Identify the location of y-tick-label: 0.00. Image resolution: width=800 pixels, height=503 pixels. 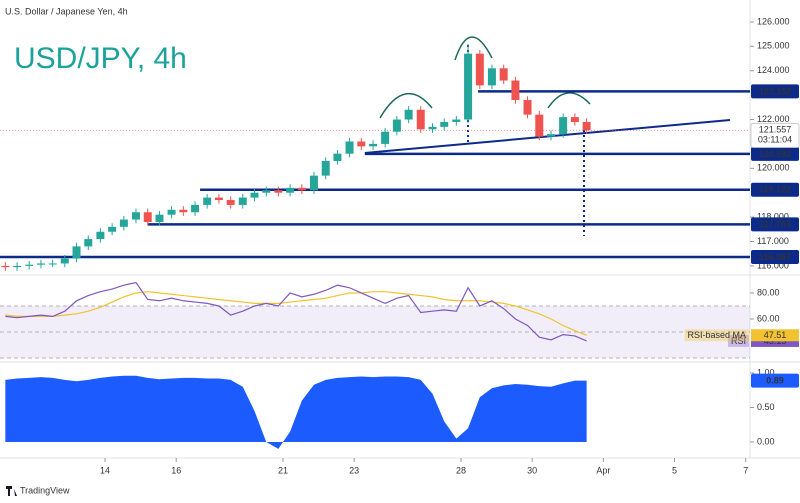
(766, 441).